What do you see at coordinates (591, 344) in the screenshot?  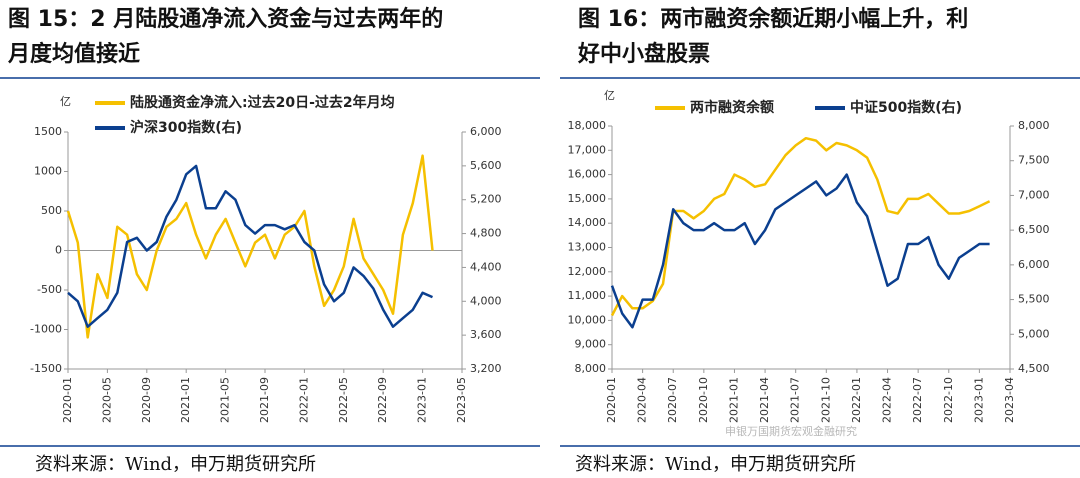 I see `y-tick-label: 9,000` at bounding box center [591, 344].